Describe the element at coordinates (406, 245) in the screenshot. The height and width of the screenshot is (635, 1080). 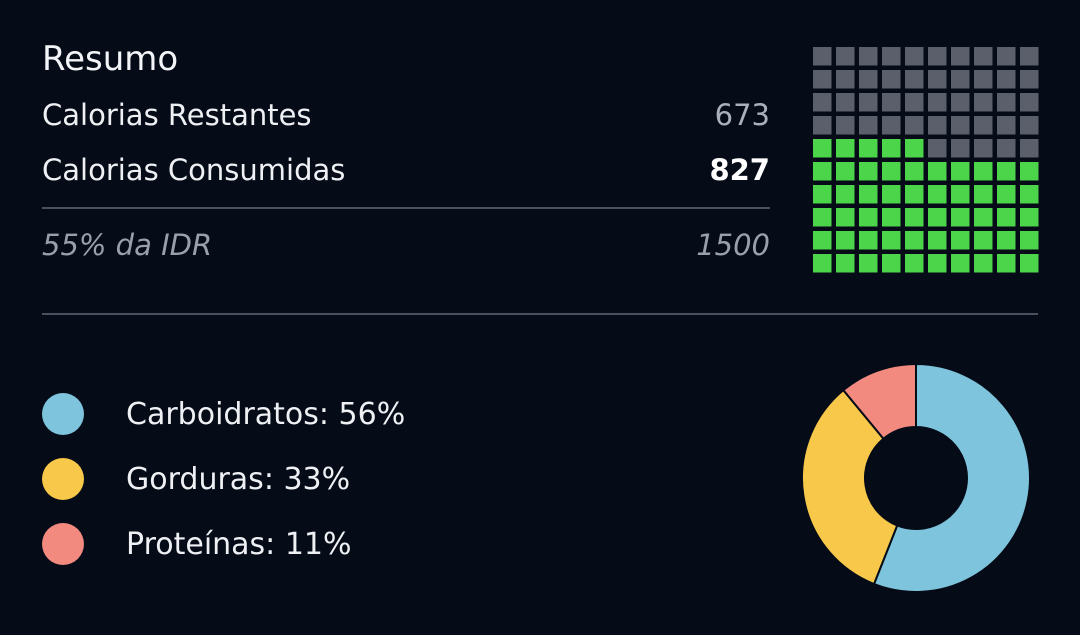
I see `idr-row: 55% da IDR 1500` at that location.